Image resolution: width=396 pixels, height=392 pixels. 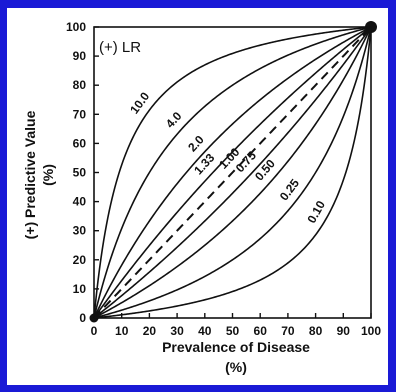 I want to click on x-tick-label: 80, so click(x=316, y=331).